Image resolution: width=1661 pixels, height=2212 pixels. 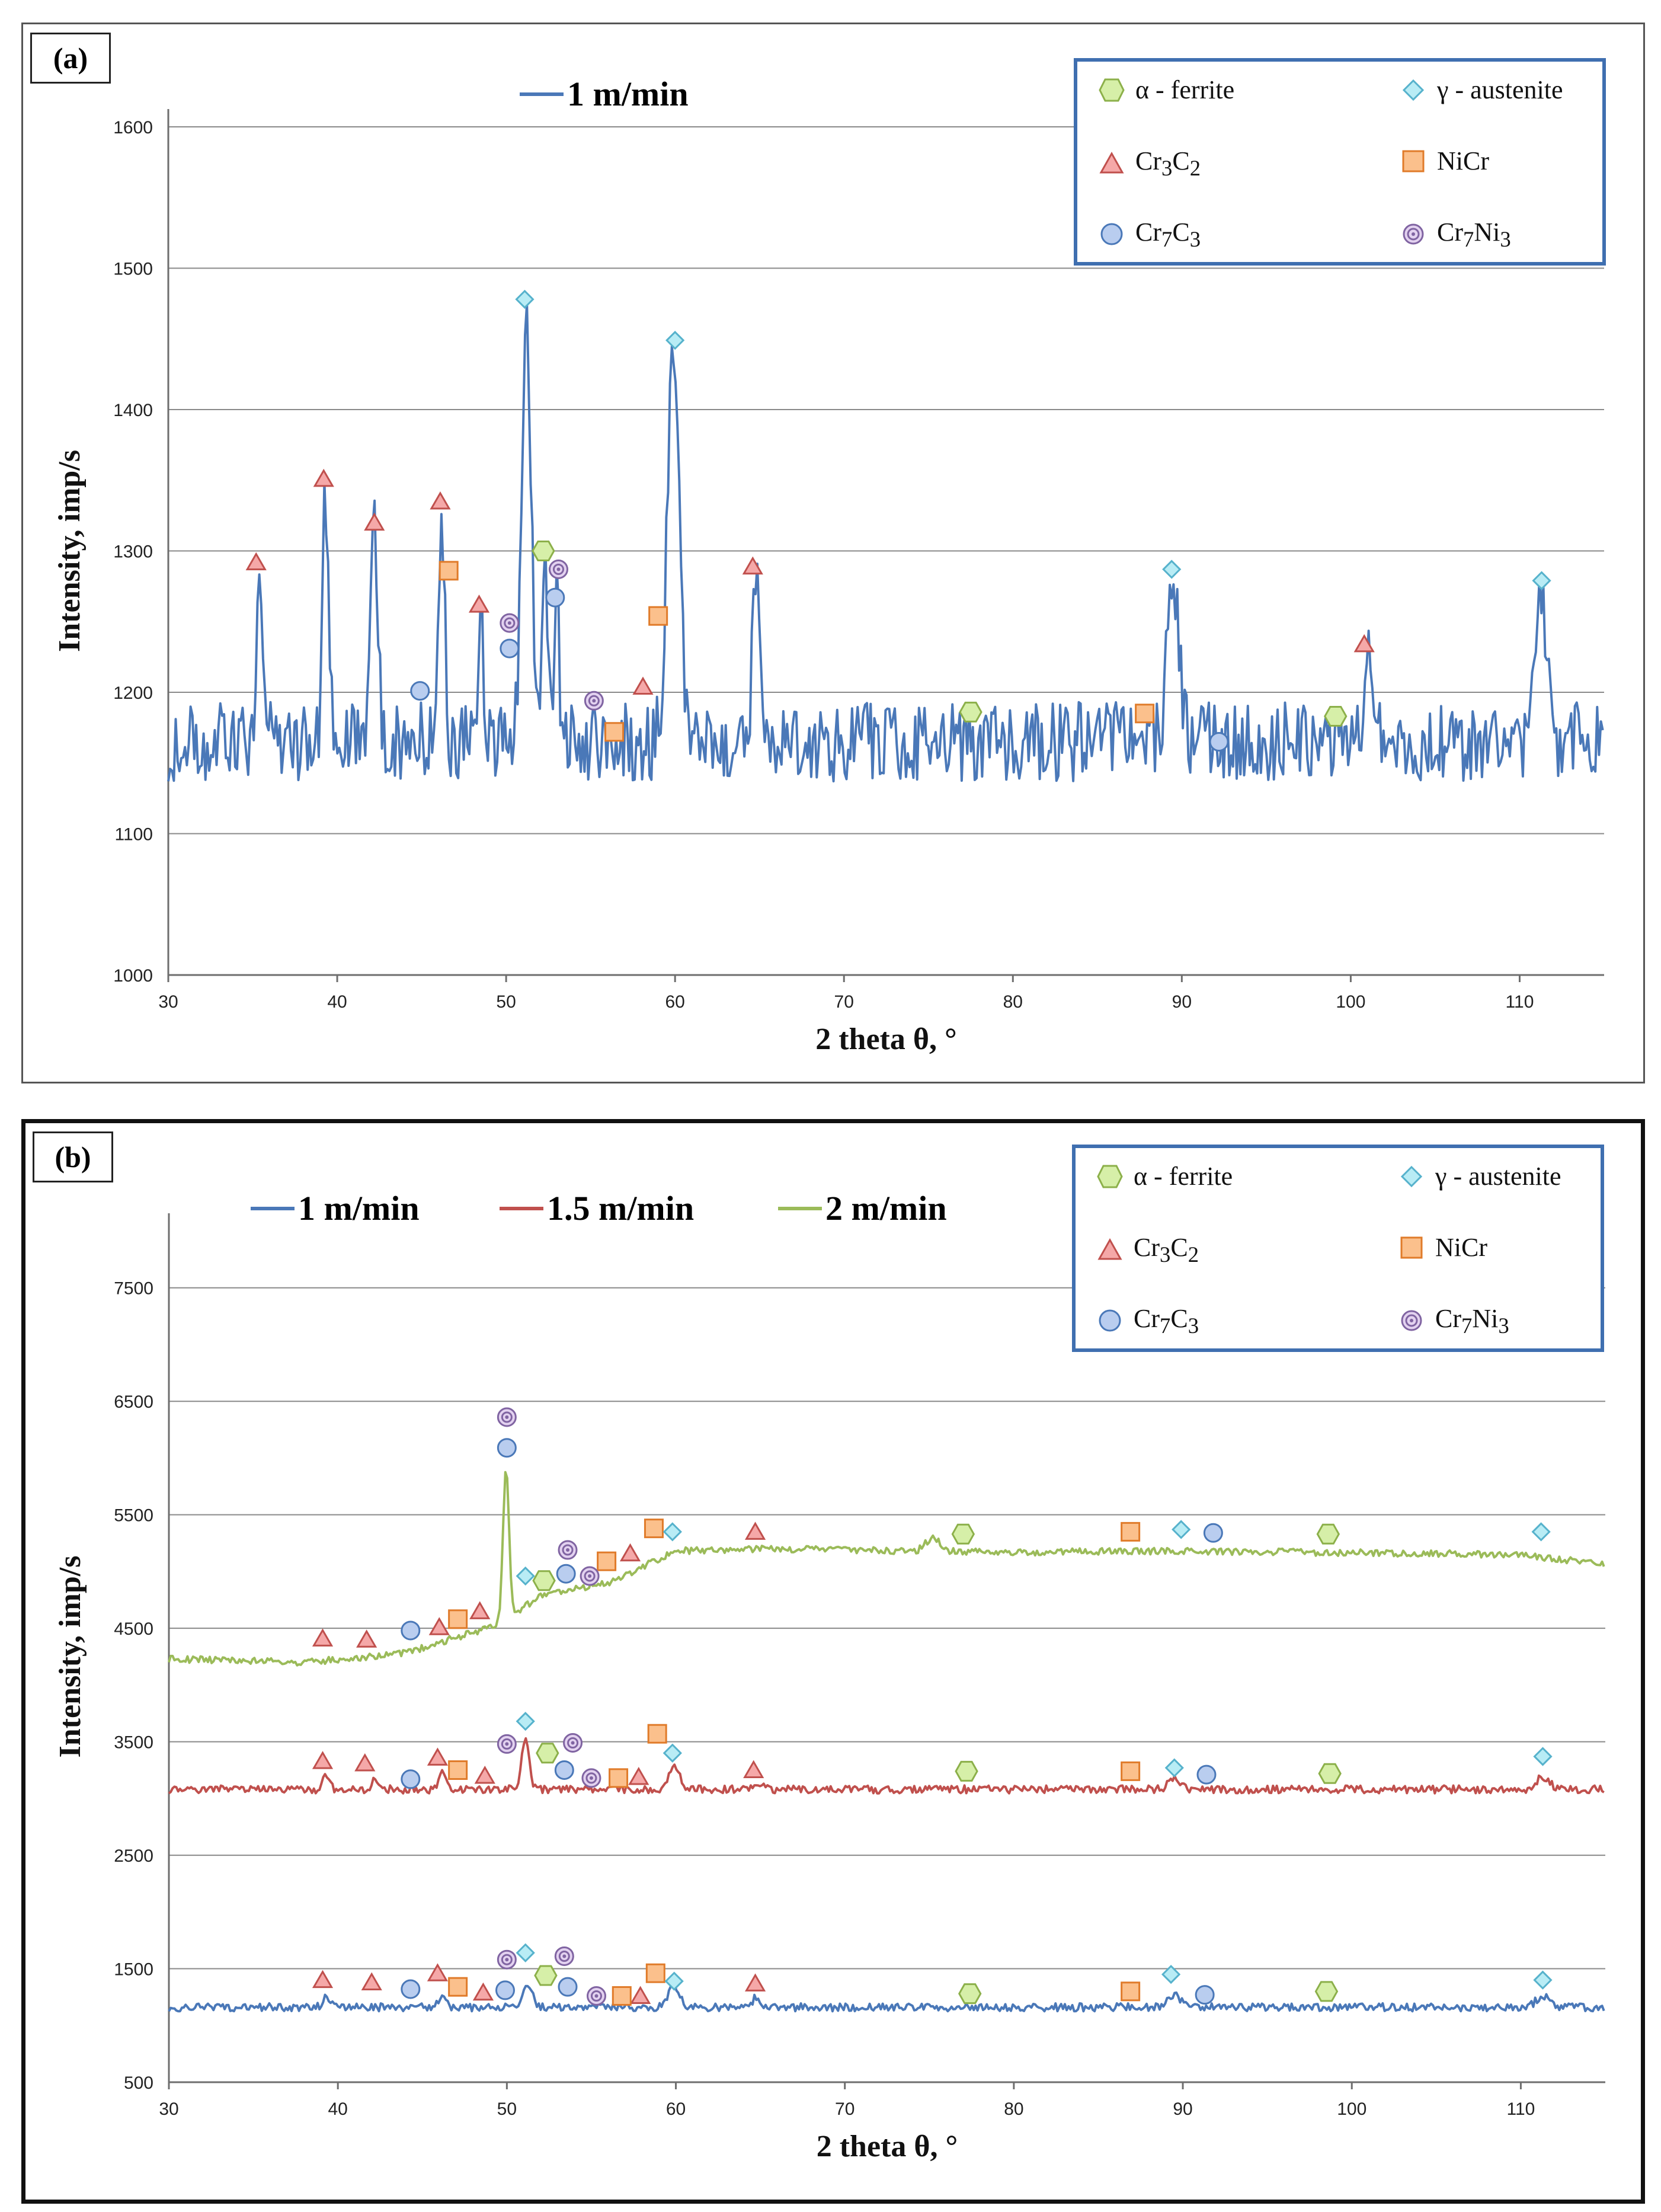 I want to click on y-tick-label: 1600, so click(x=133, y=128).